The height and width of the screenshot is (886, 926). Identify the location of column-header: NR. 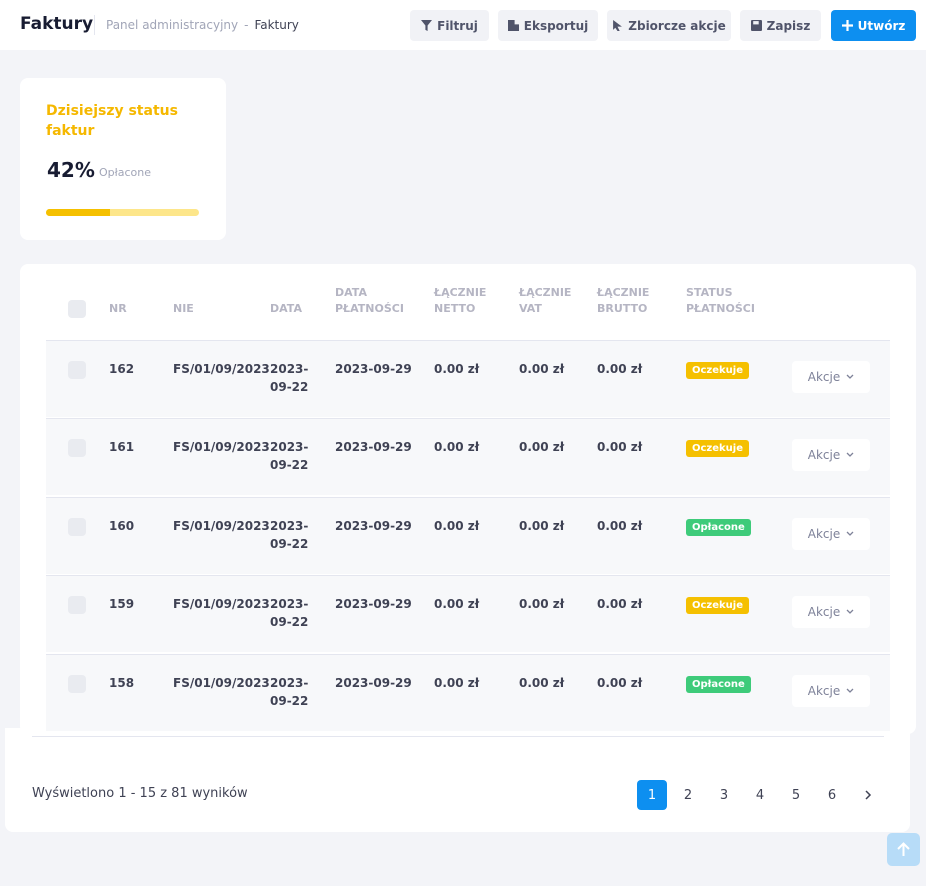
(118, 308).